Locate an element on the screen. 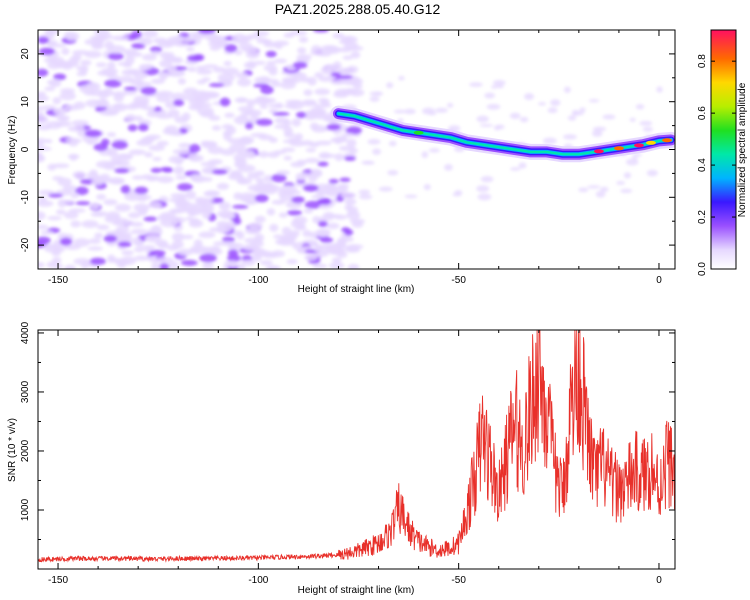 The height and width of the screenshot is (600, 750). page-title: PAZ1.2025.288.05.40.G12 is located at coordinates (357, 9).